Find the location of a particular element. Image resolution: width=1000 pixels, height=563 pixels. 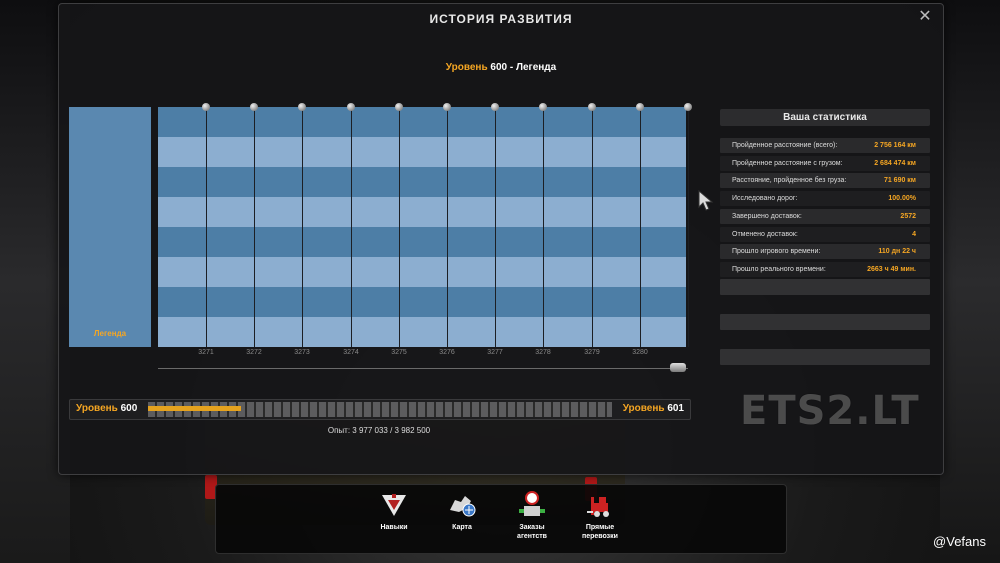

author-credit: @Vefans is located at coordinates (959, 541).